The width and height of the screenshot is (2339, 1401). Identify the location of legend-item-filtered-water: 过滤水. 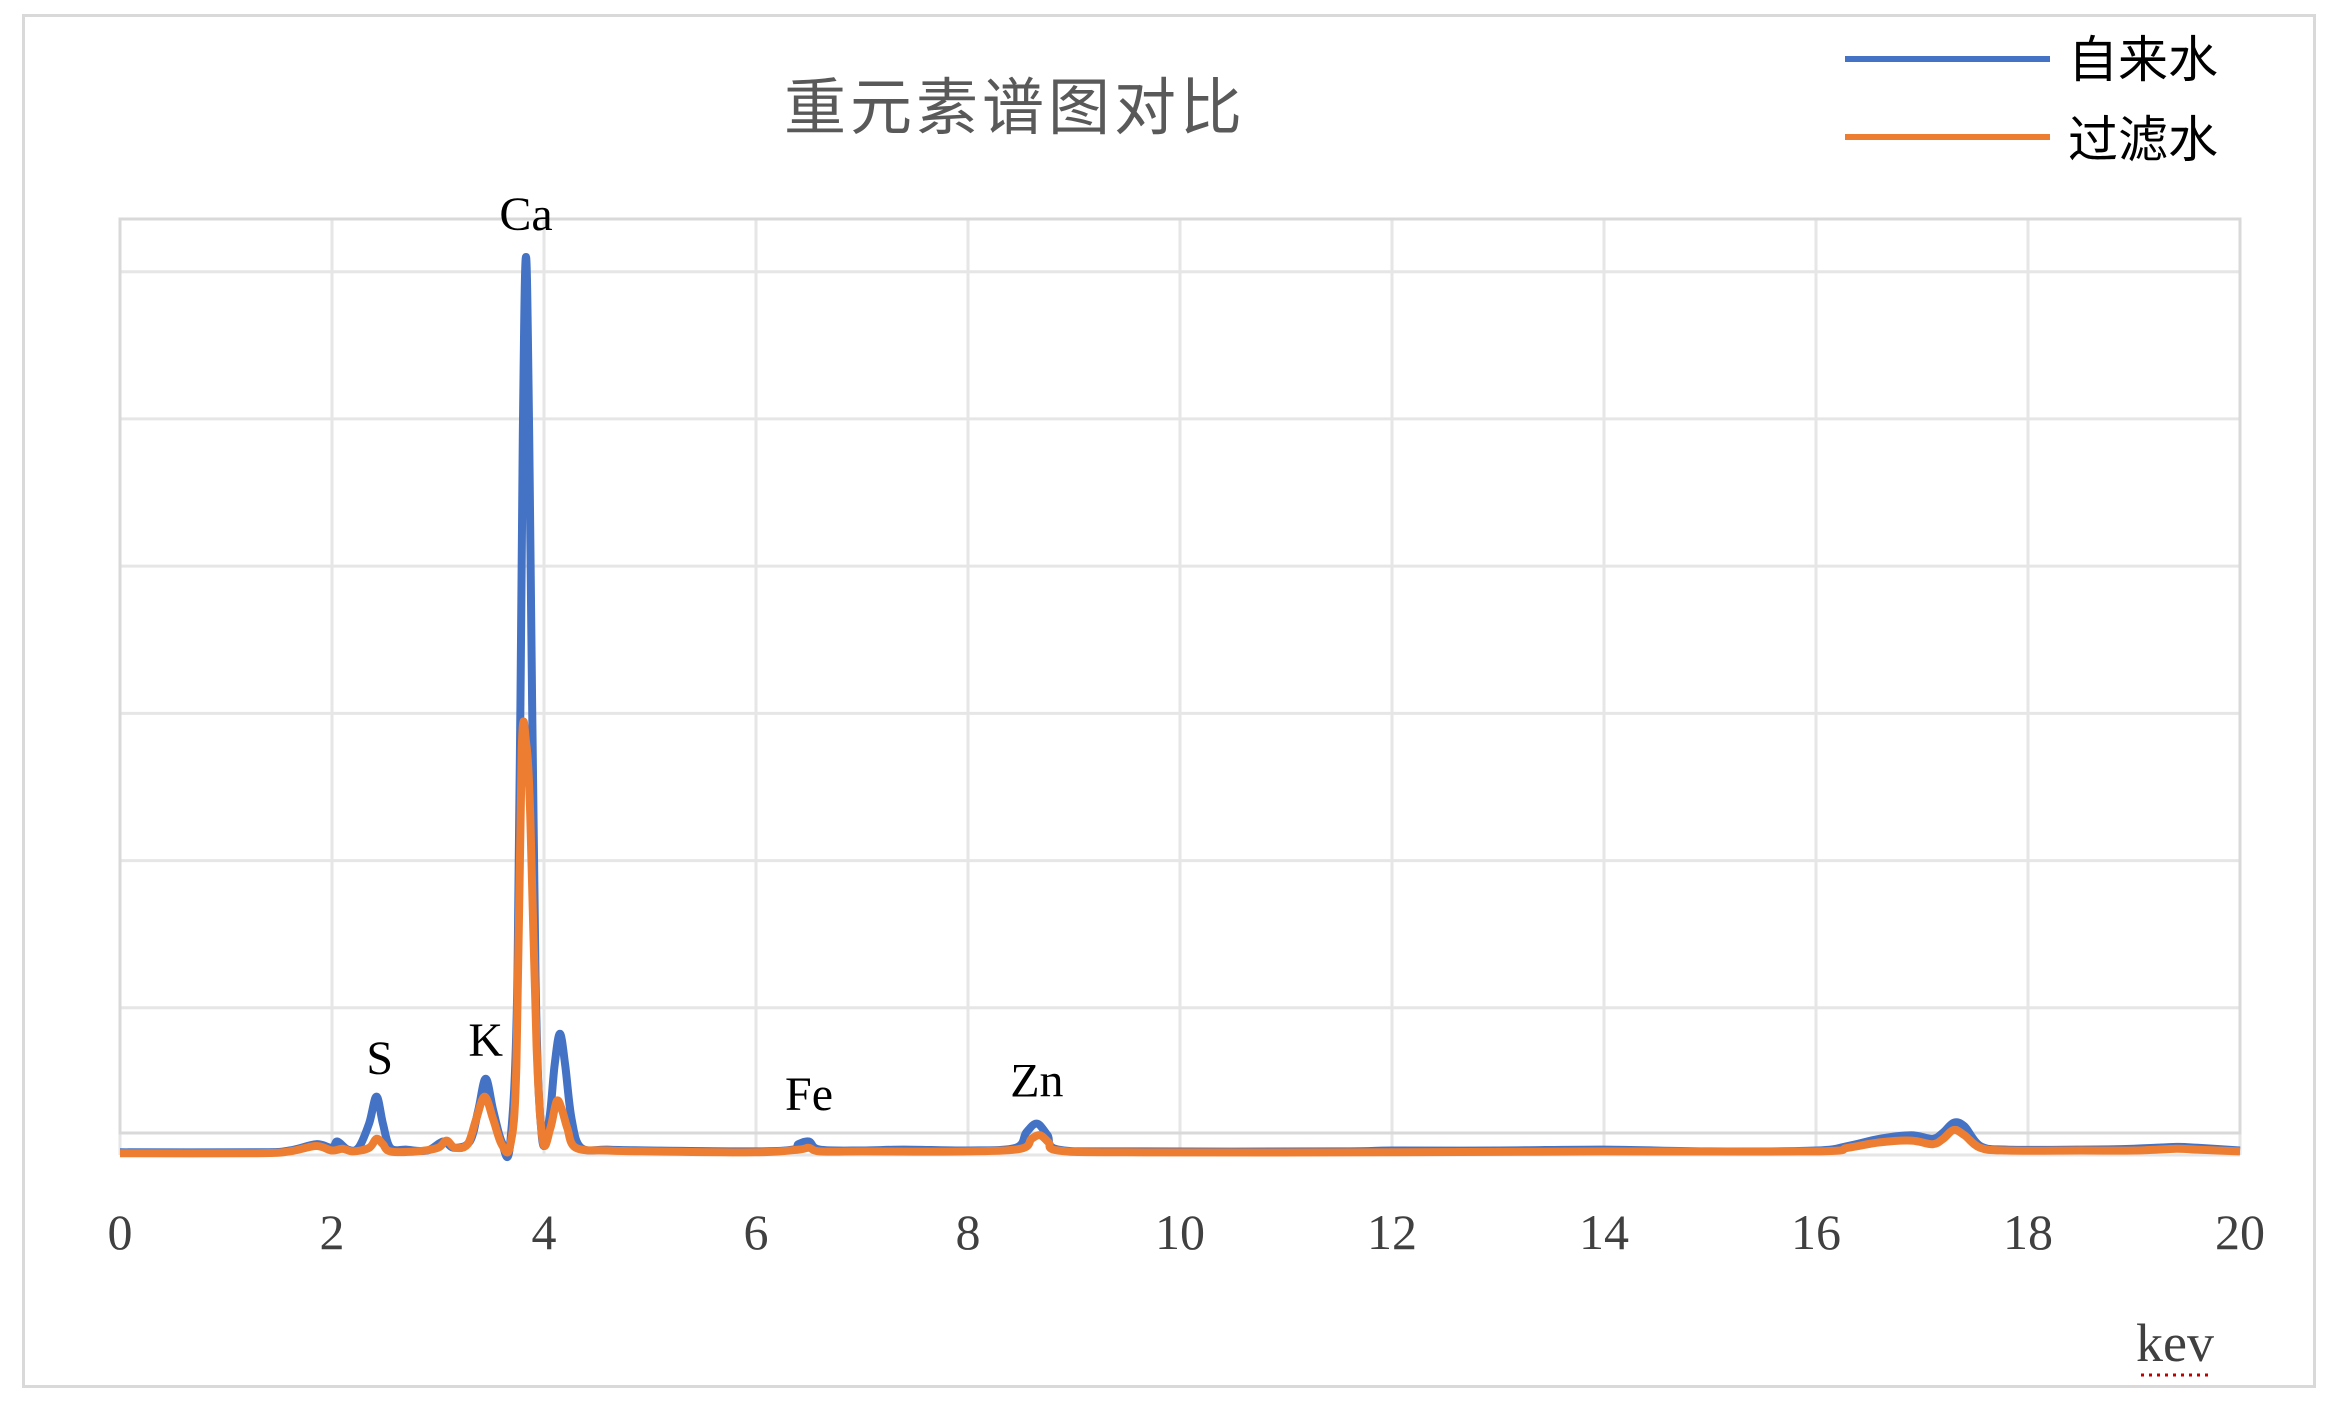
(2031, 140).